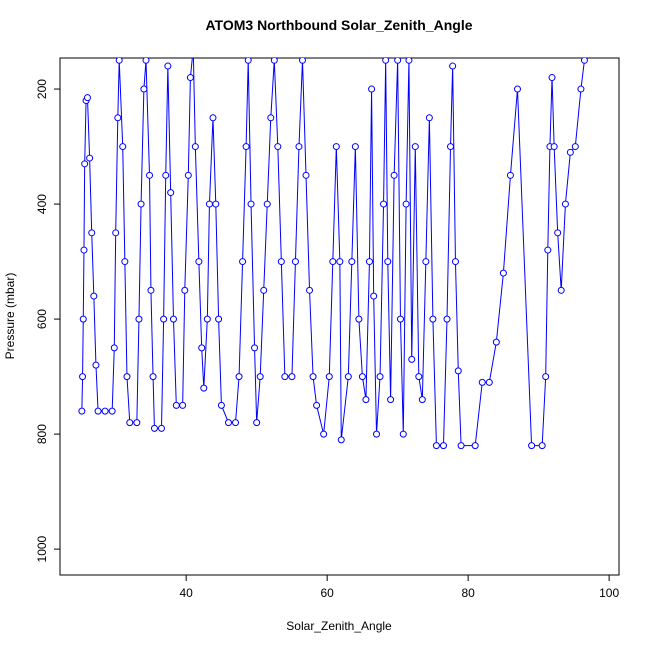 This screenshot has height=650, width=650. I want to click on y-tick-label: 400, so click(42, 204).